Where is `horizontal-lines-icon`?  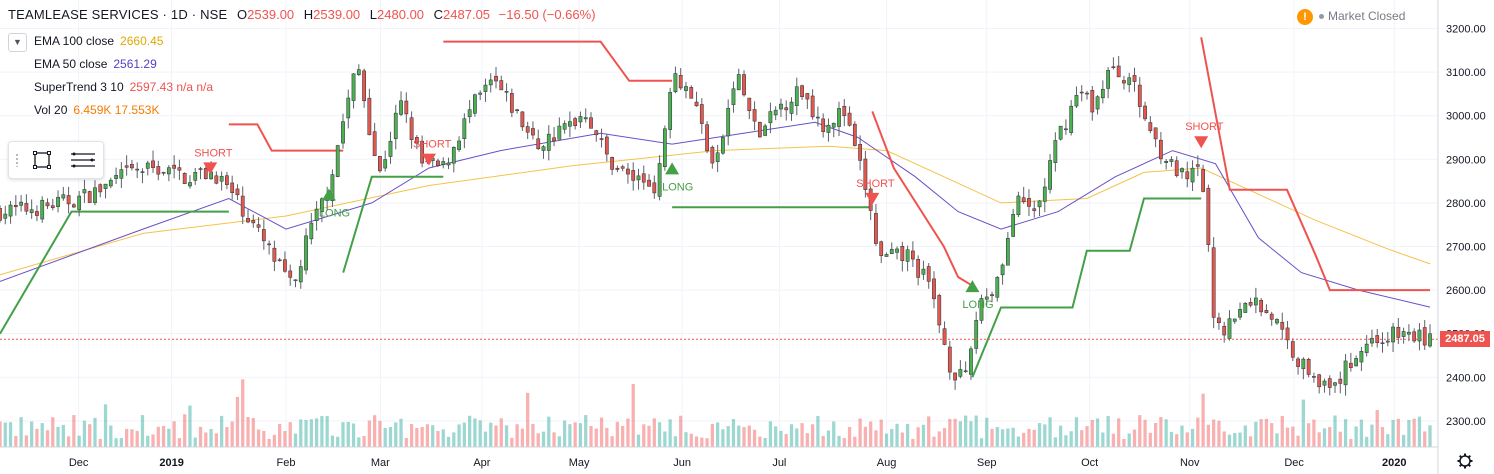 horizontal-lines-icon is located at coordinates (83, 160).